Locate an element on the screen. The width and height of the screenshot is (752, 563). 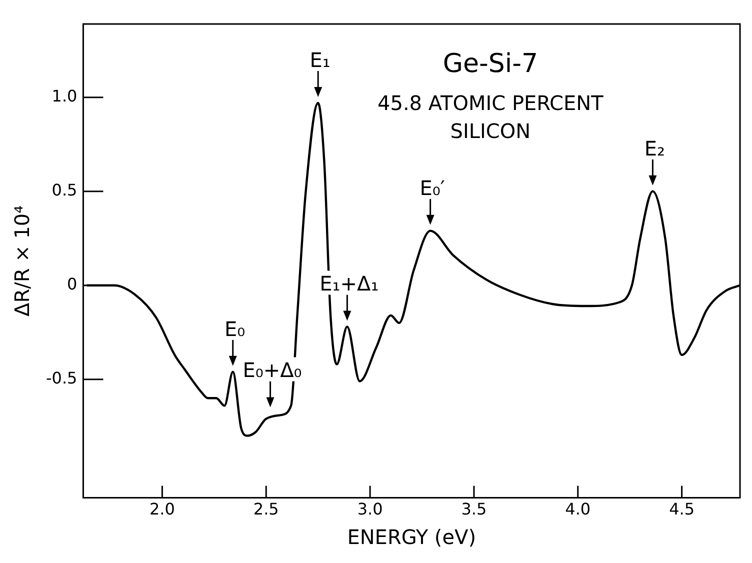
x-axis-title: ENERGY (eV) is located at coordinates (411, 537).